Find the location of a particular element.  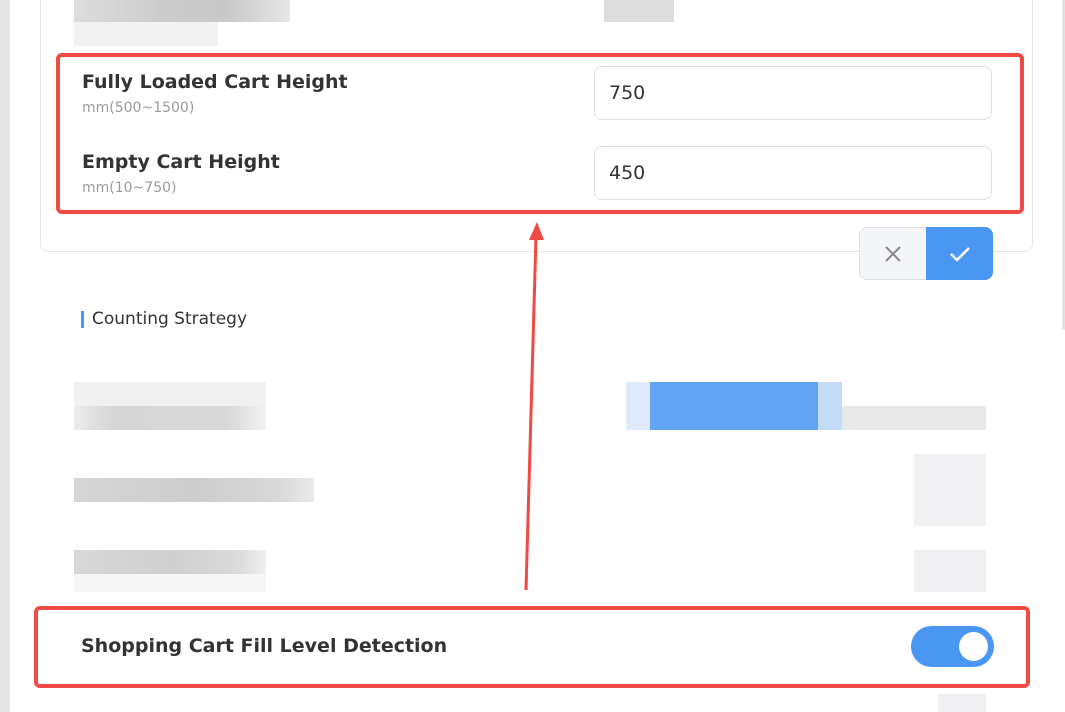

scrollbar is located at coordinates (1063, 165).